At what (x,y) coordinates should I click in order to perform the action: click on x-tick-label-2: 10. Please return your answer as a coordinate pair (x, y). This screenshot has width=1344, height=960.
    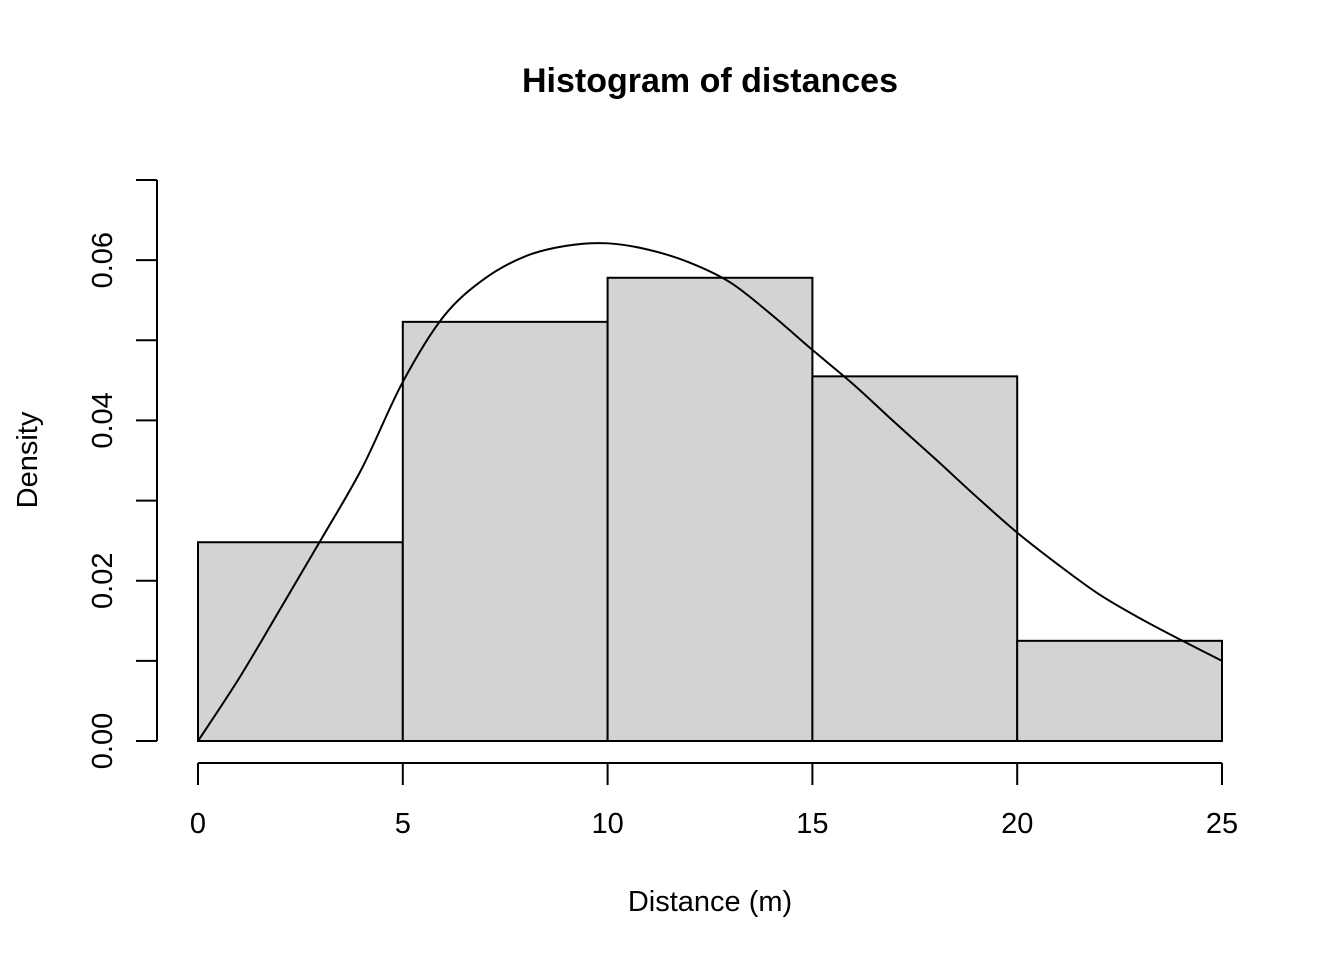
    Looking at the image, I should click on (607, 824).